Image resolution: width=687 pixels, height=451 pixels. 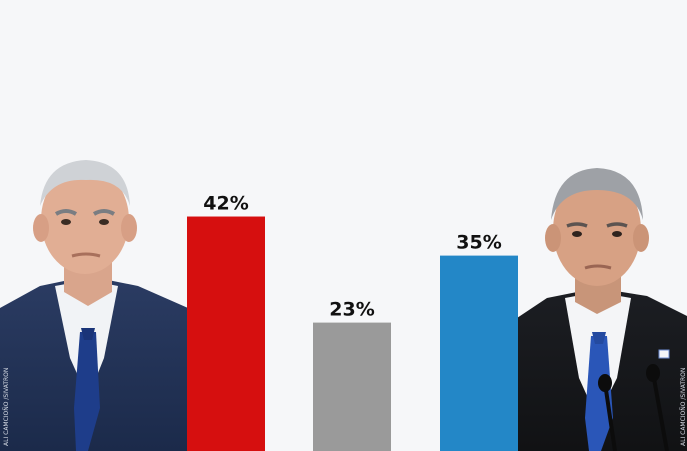 I want to click on bar-3-value-label: 35%, so click(x=478, y=243).